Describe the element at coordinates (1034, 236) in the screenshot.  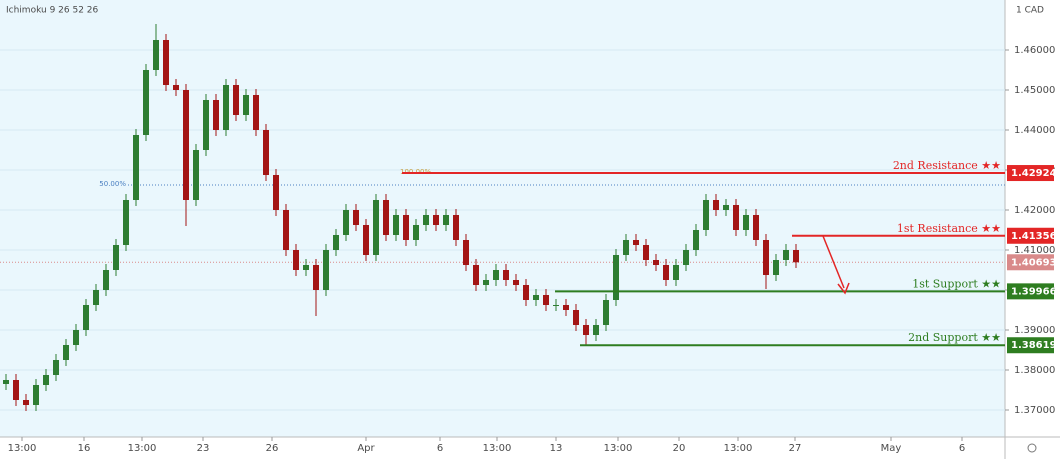
I see `level-value-label: 1.41356` at that location.